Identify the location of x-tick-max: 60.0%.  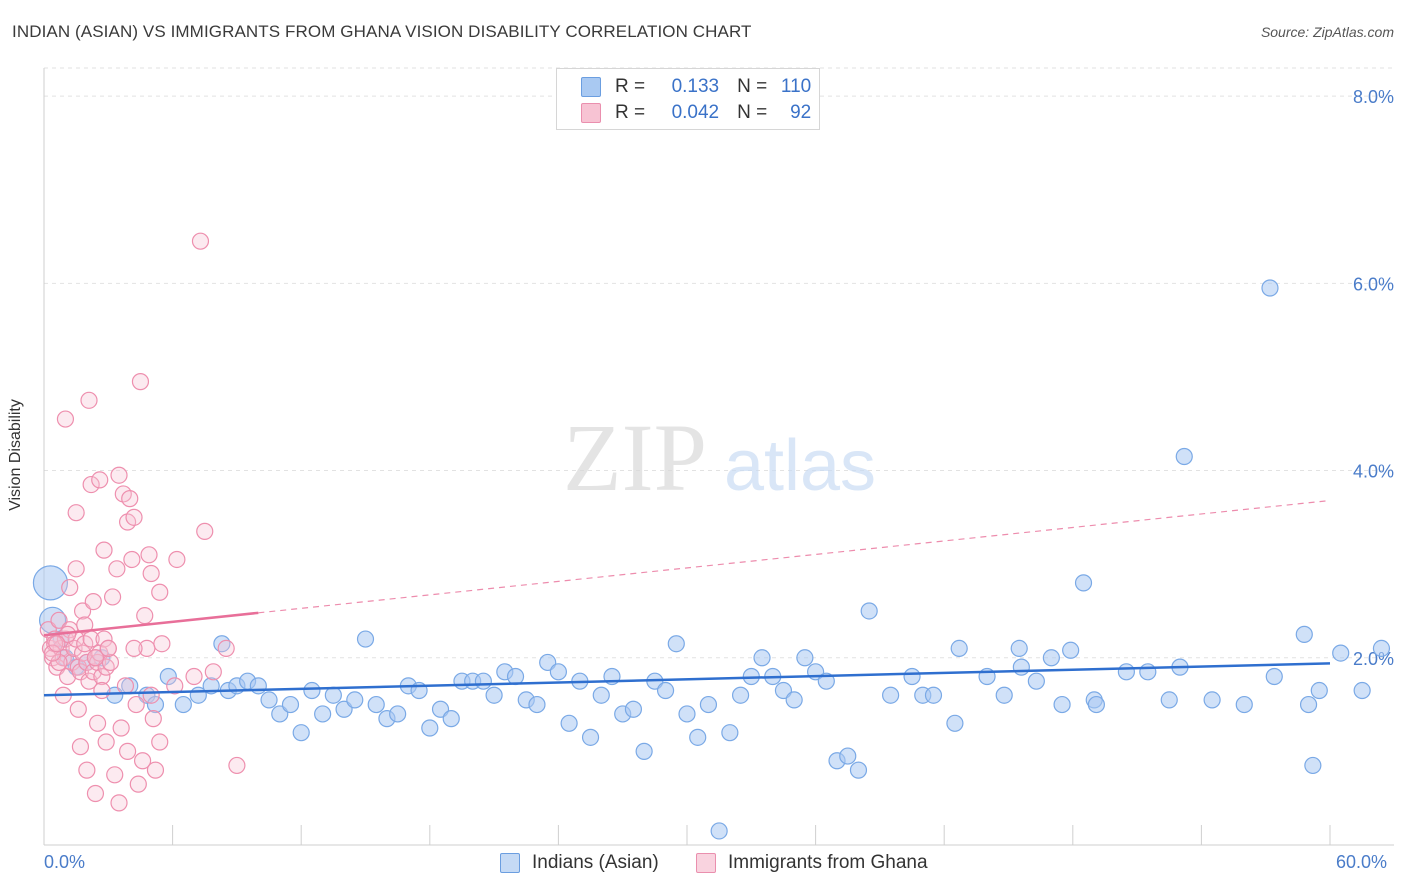
(1362, 862).